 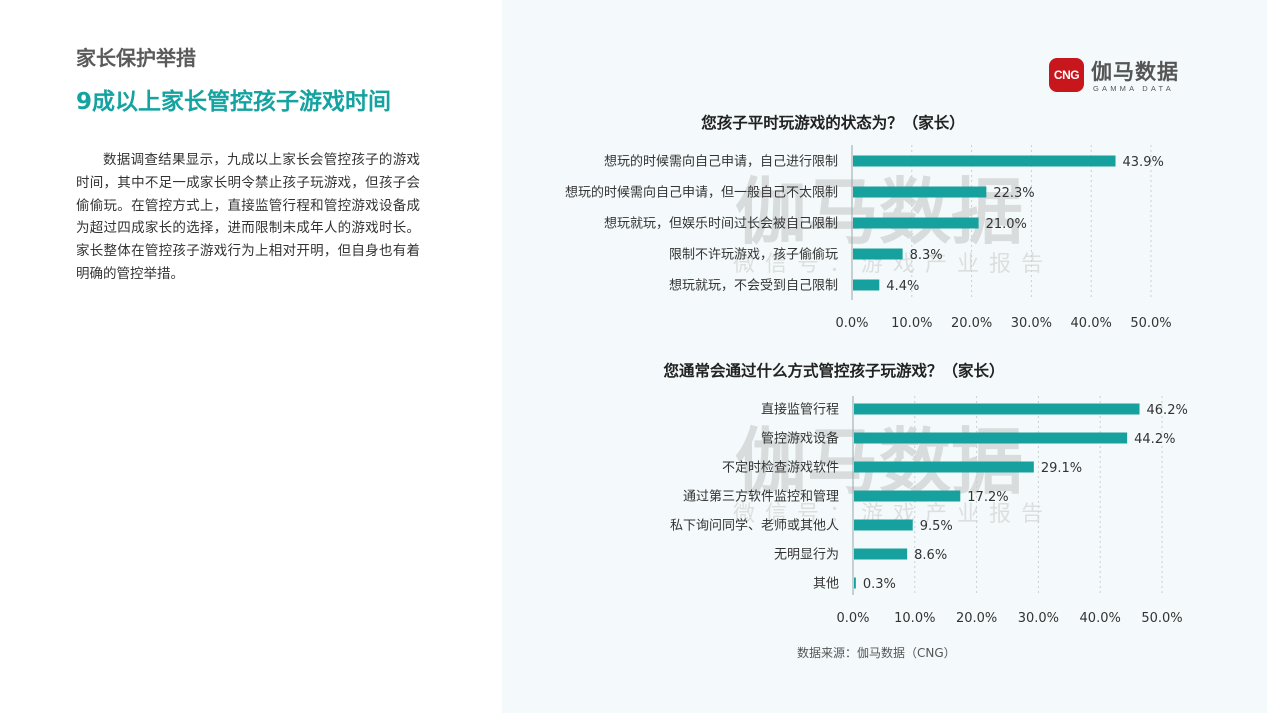 What do you see at coordinates (780, 468) in the screenshot?
I see `category-label: 不定时检查游戏软件` at bounding box center [780, 468].